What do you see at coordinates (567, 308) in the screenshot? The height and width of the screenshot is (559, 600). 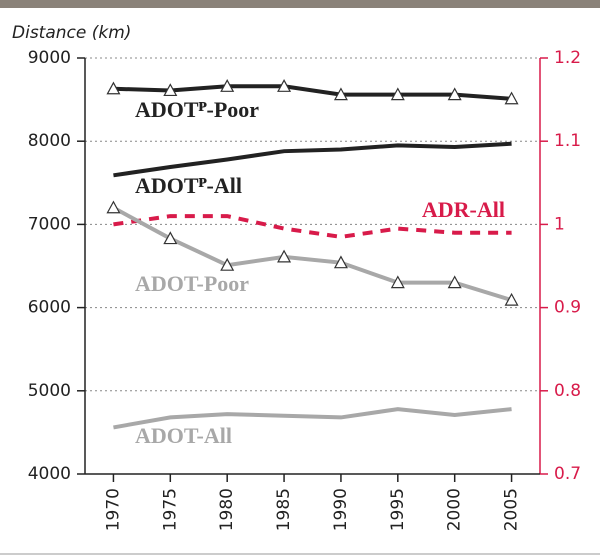 I see `y2-tick-label: 0.9` at bounding box center [567, 308].